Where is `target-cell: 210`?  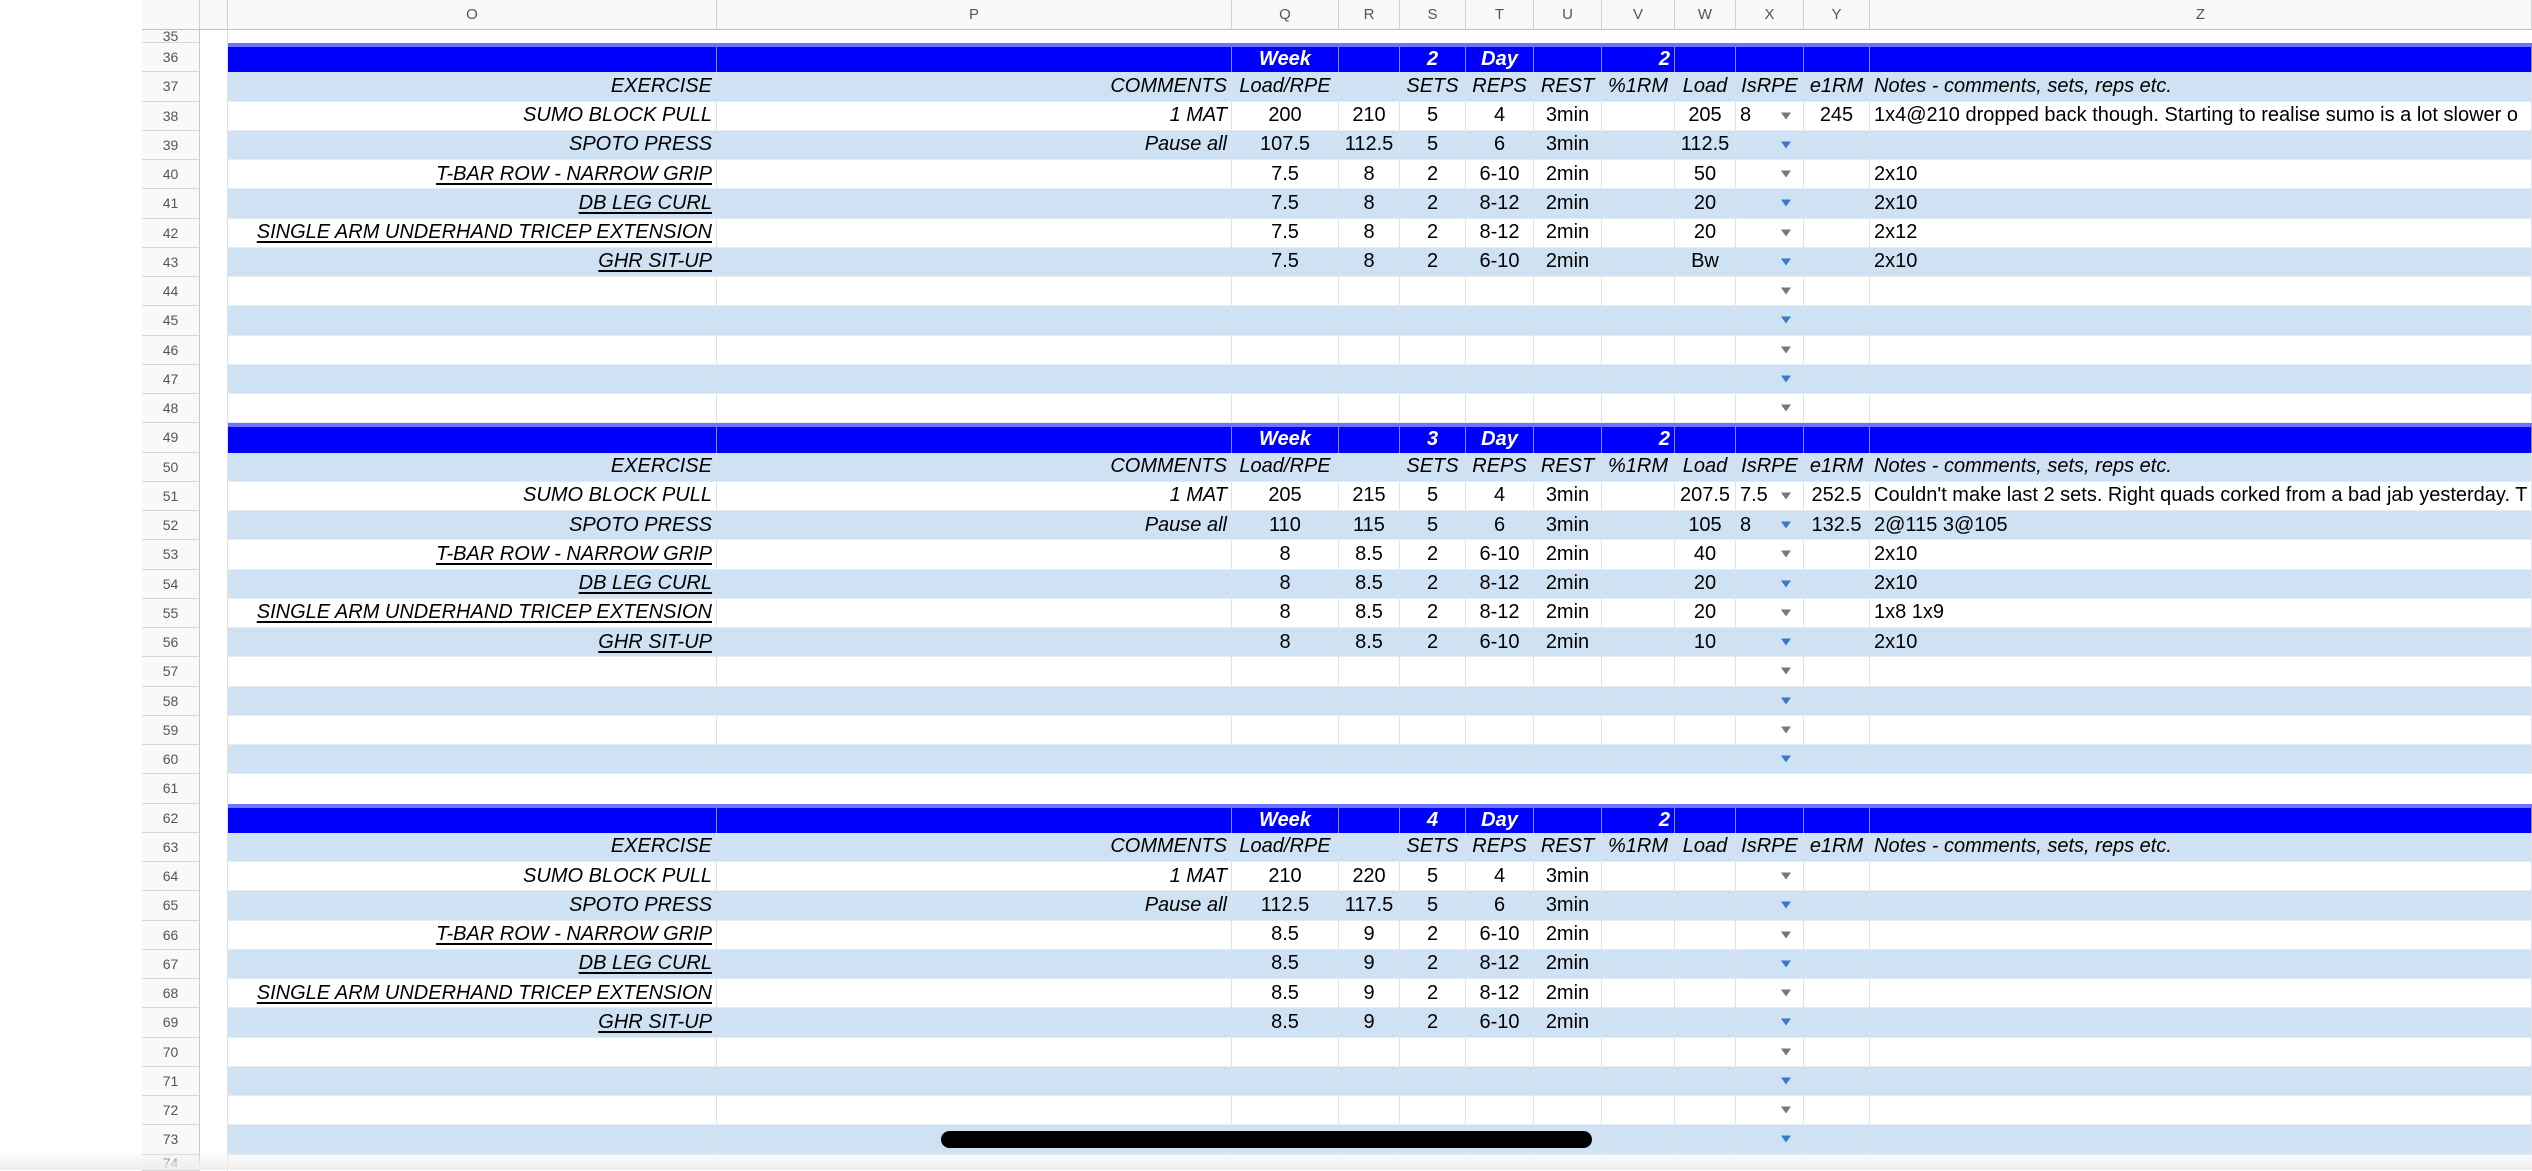 target-cell: 210 is located at coordinates (1369, 116).